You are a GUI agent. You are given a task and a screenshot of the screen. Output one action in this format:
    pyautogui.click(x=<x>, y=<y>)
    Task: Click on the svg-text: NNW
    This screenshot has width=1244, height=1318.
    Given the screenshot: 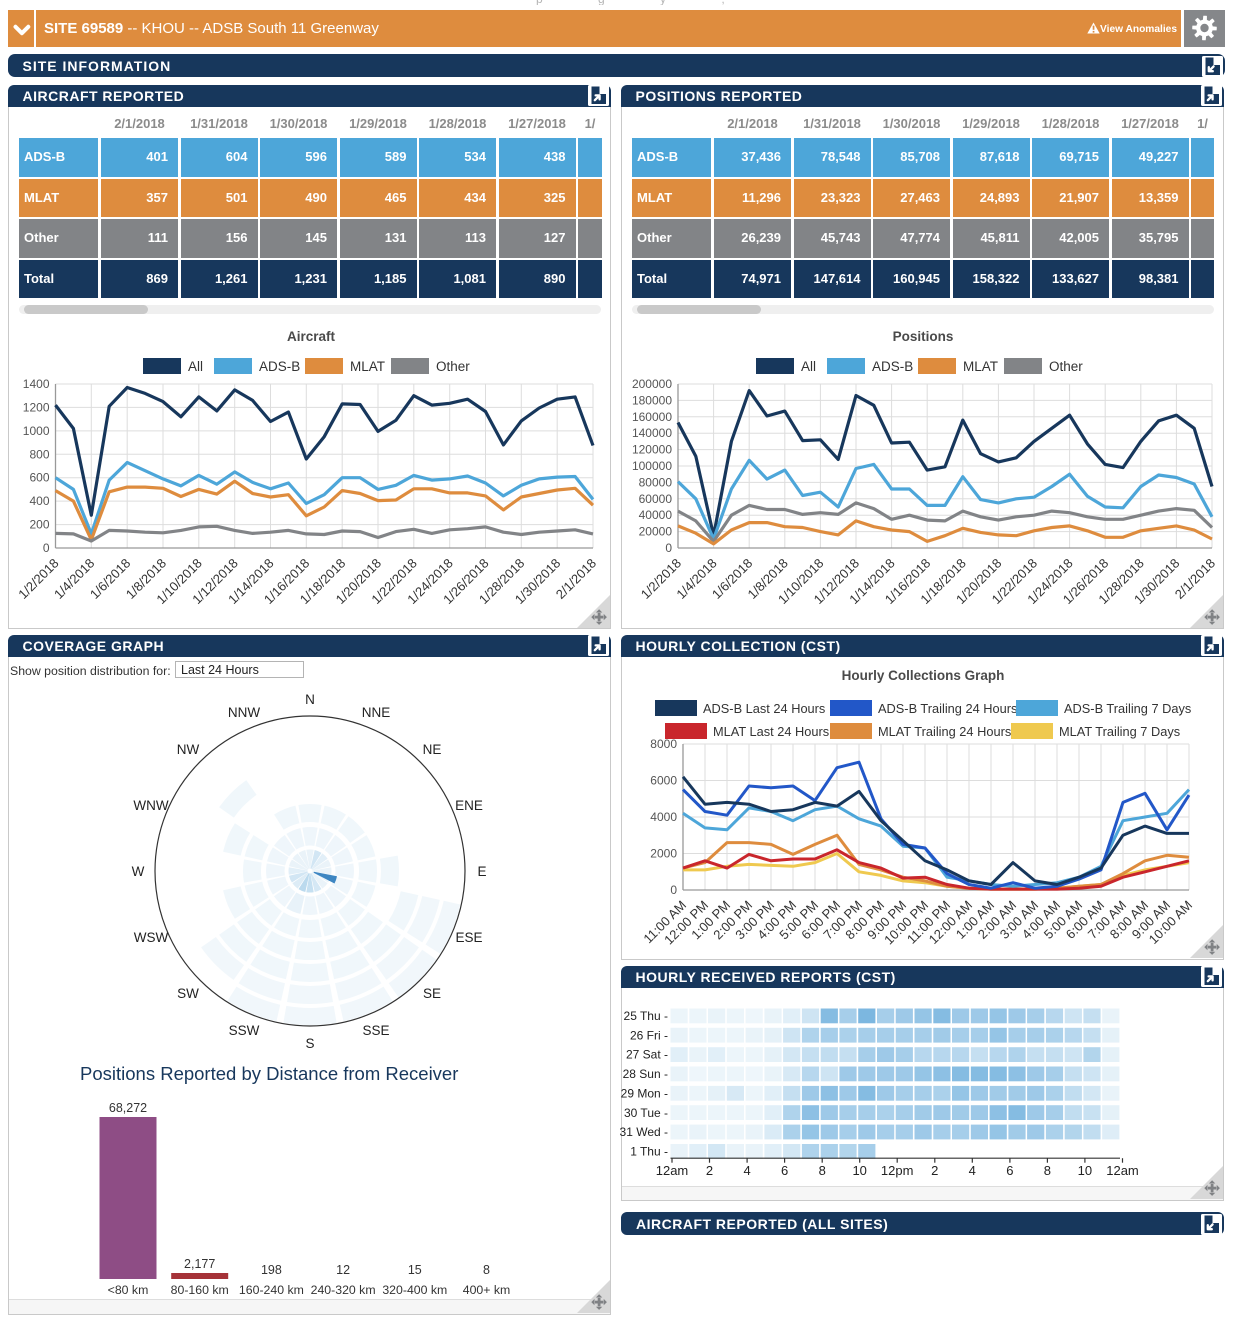 What is the action you would take?
    pyautogui.click(x=244, y=712)
    